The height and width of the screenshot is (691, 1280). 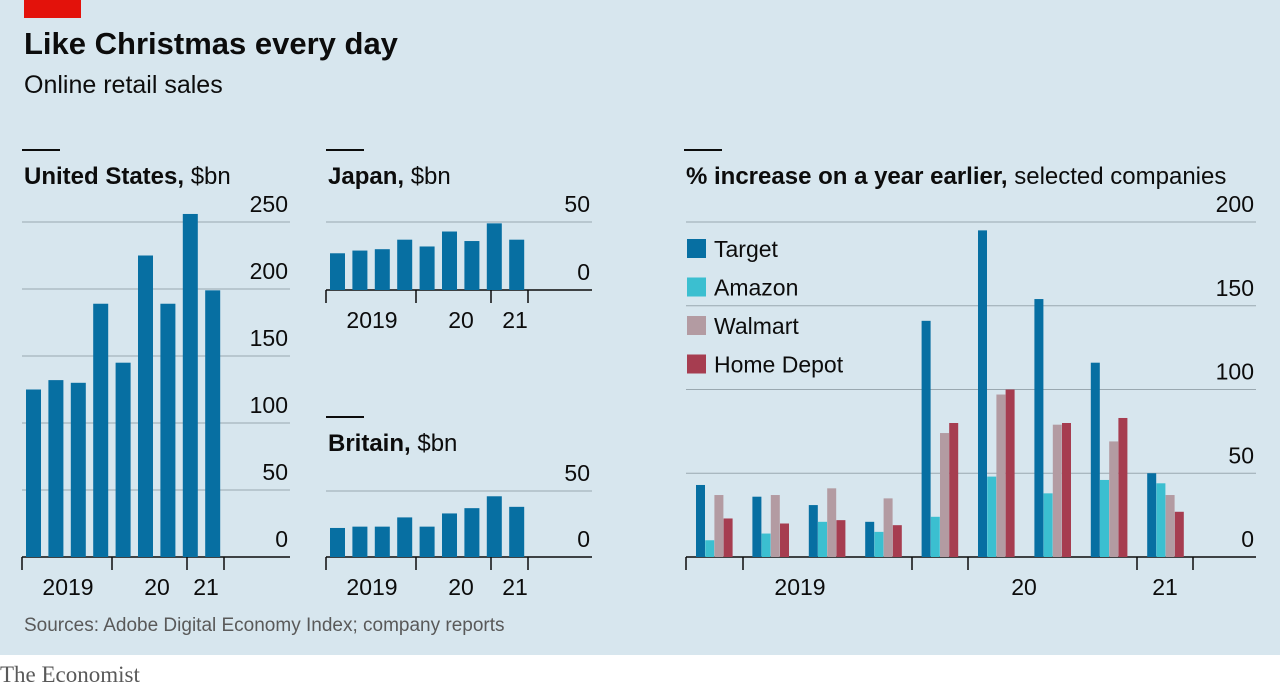 What do you see at coordinates (281, 539) in the screenshot?
I see `us-ytick-label: 0` at bounding box center [281, 539].